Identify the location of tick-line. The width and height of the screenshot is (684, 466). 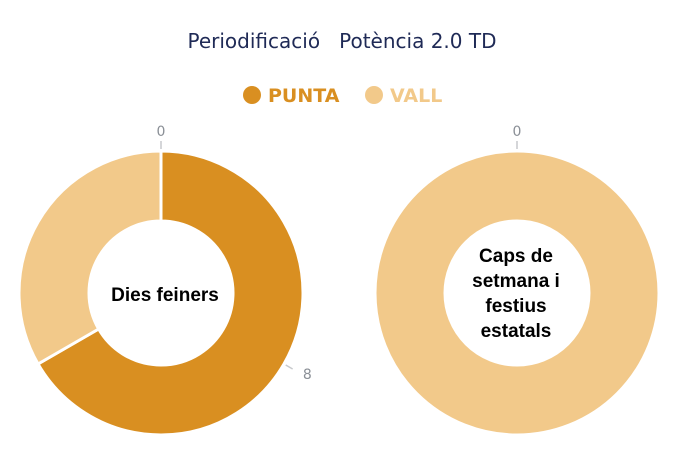
(289, 367).